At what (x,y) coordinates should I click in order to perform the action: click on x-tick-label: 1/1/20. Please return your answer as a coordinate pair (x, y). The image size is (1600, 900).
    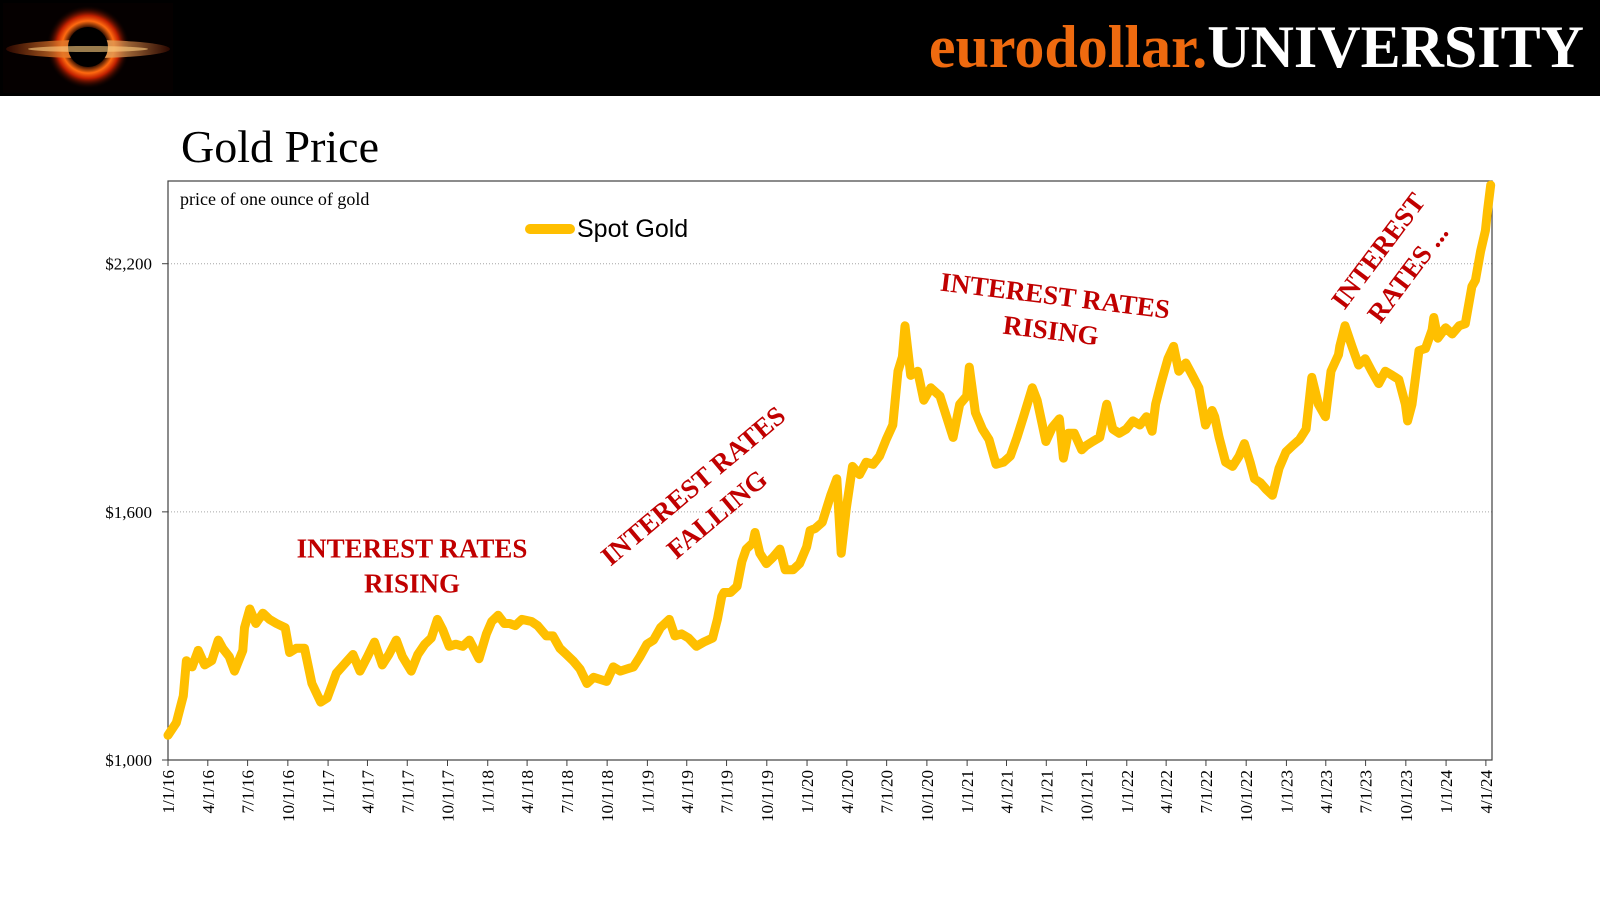
    Looking at the image, I should click on (807, 791).